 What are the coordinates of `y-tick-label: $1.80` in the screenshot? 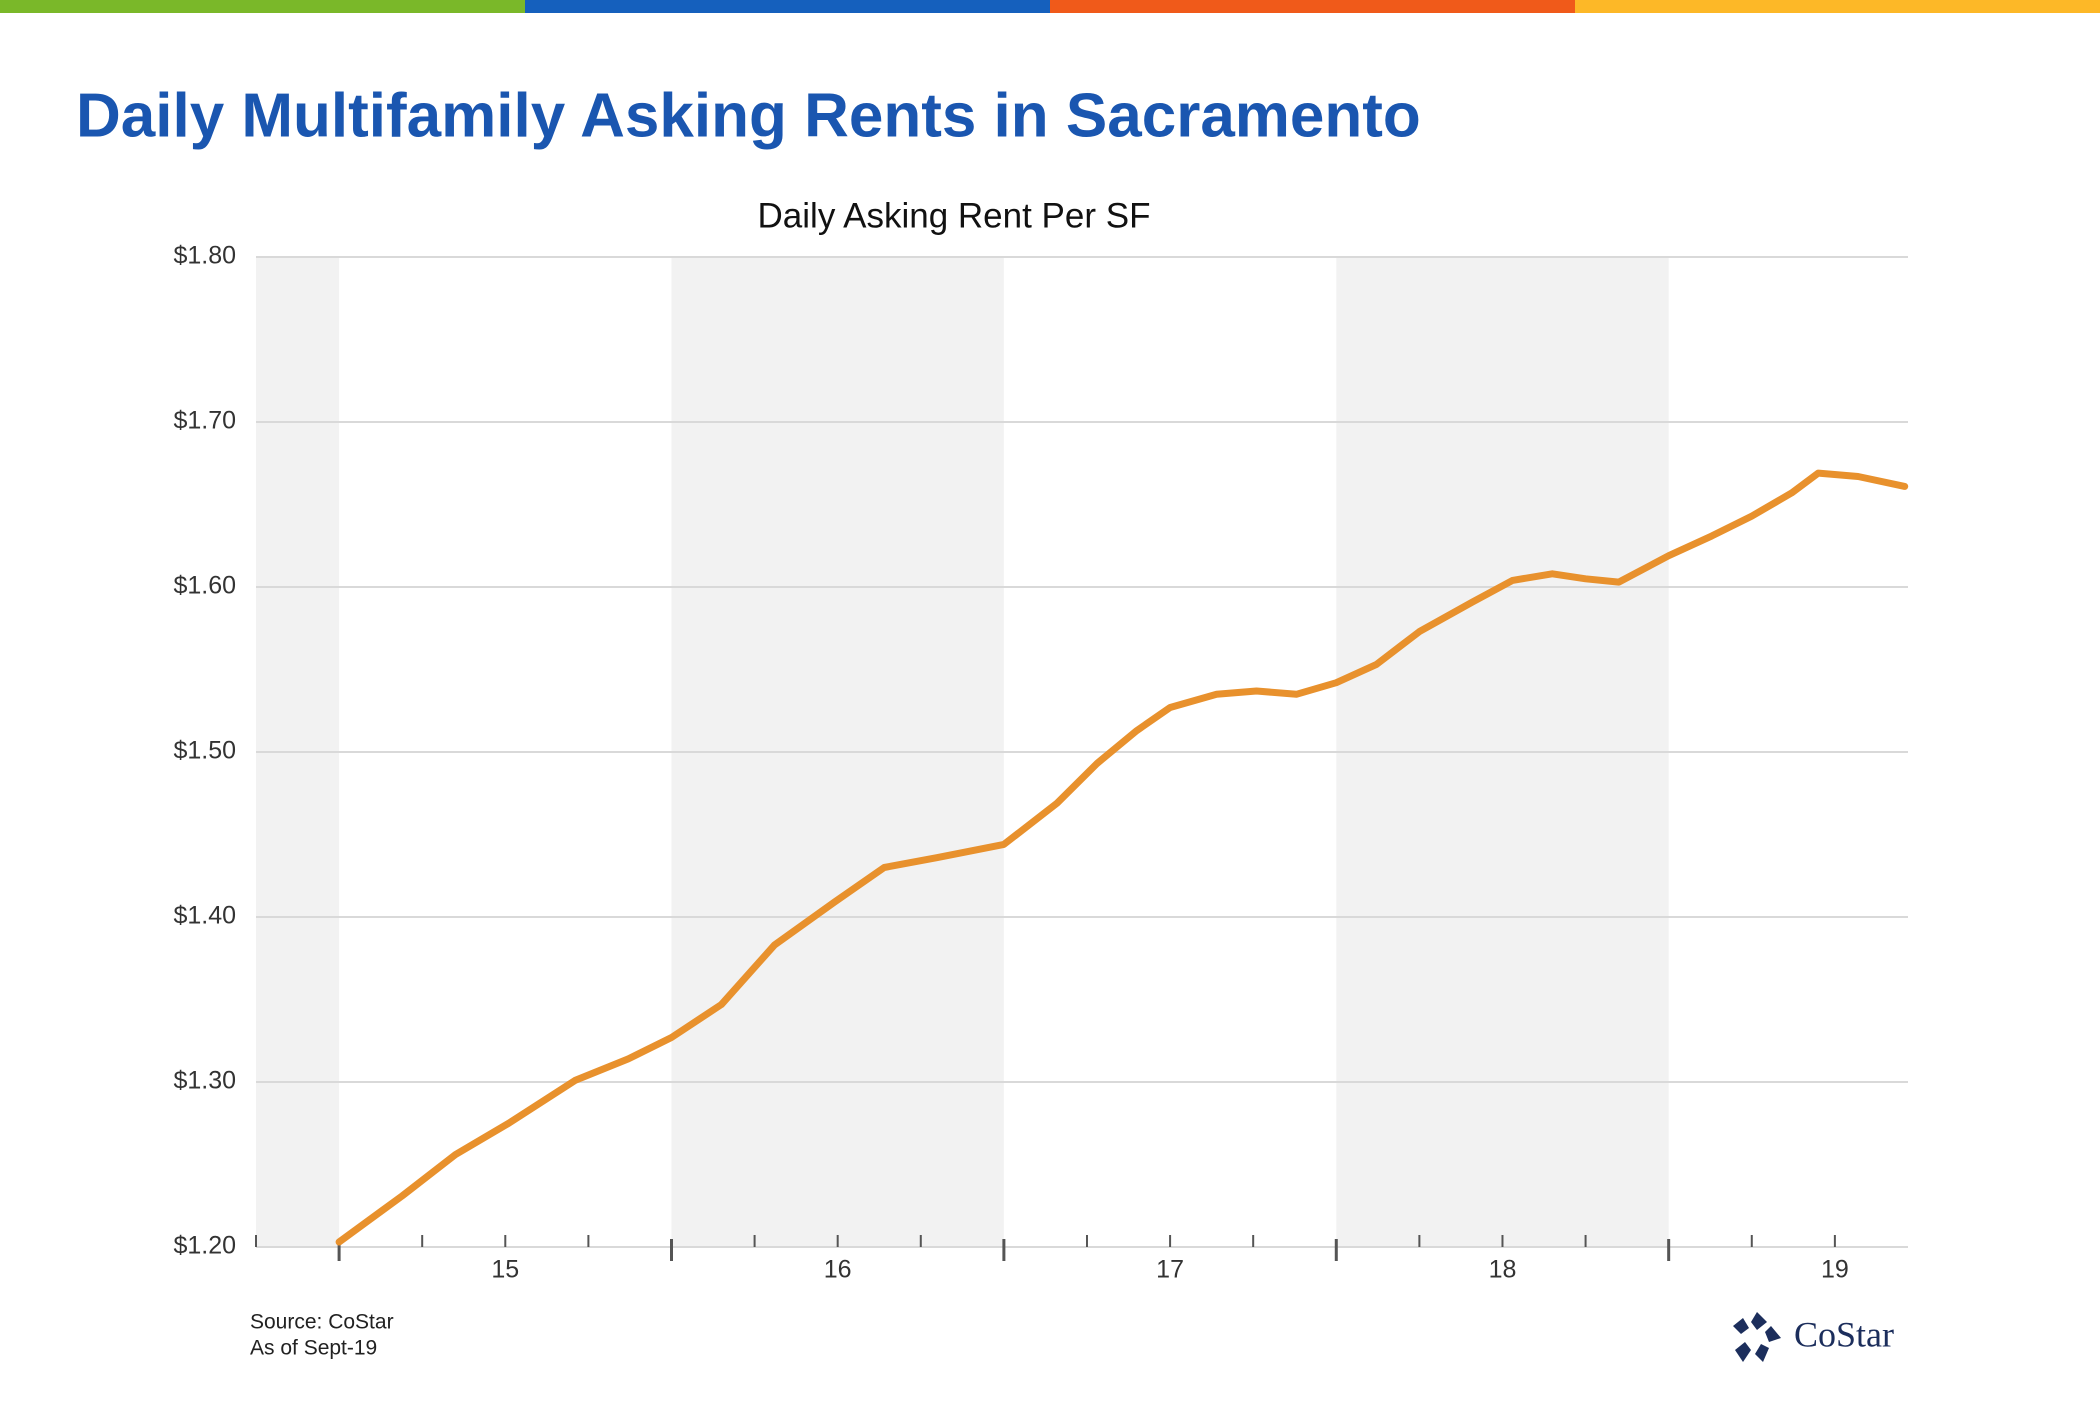 It's located at (204, 256).